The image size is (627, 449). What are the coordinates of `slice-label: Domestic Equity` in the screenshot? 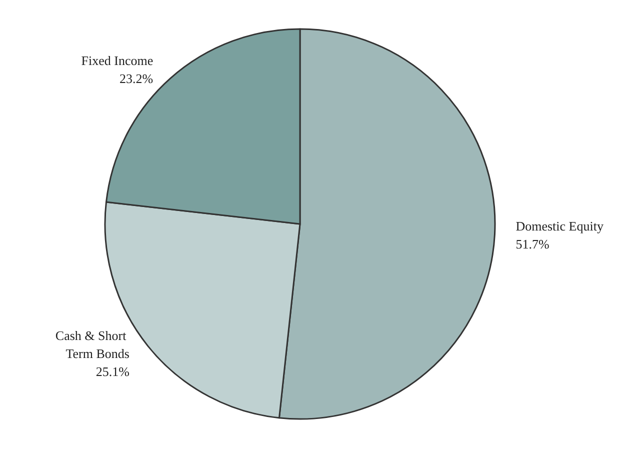 It's located at (560, 226).